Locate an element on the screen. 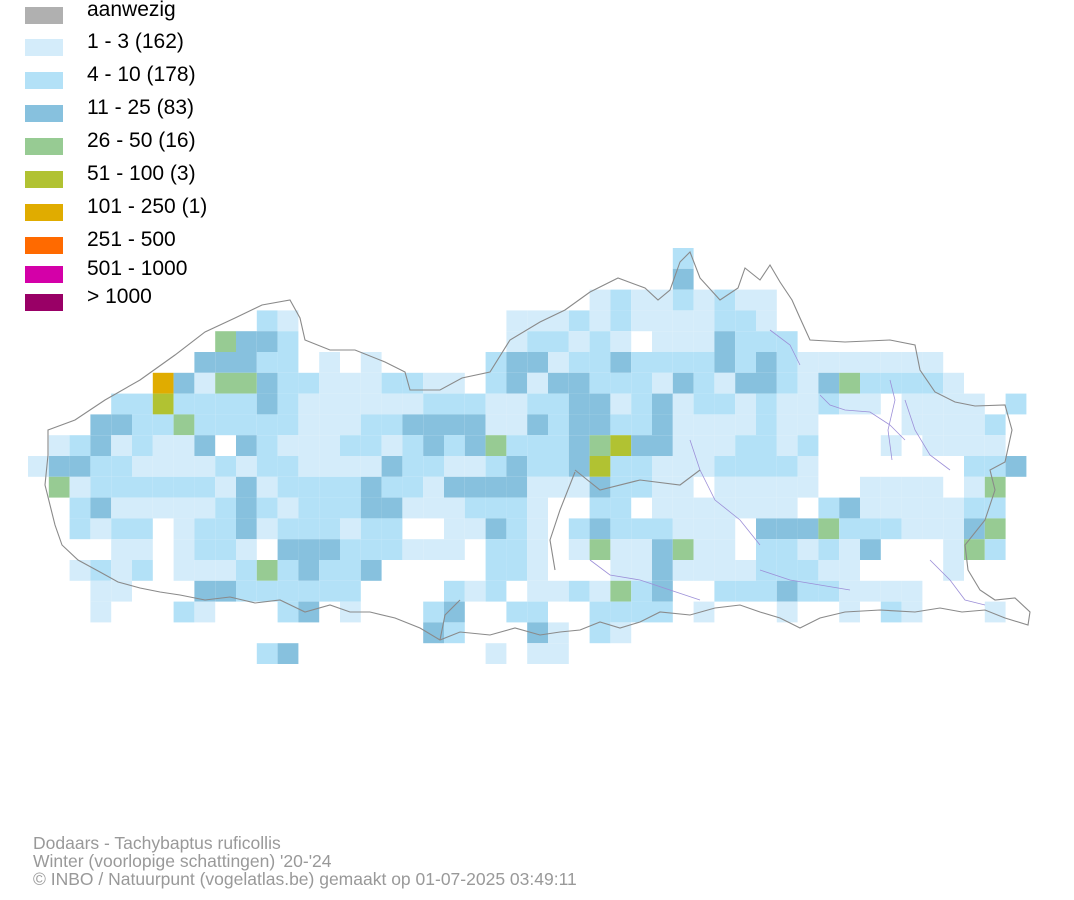 Image resolution: width=1074 pixels, height=900 pixels. legend-label: 101 - 250 (1) is located at coordinates (147, 206).